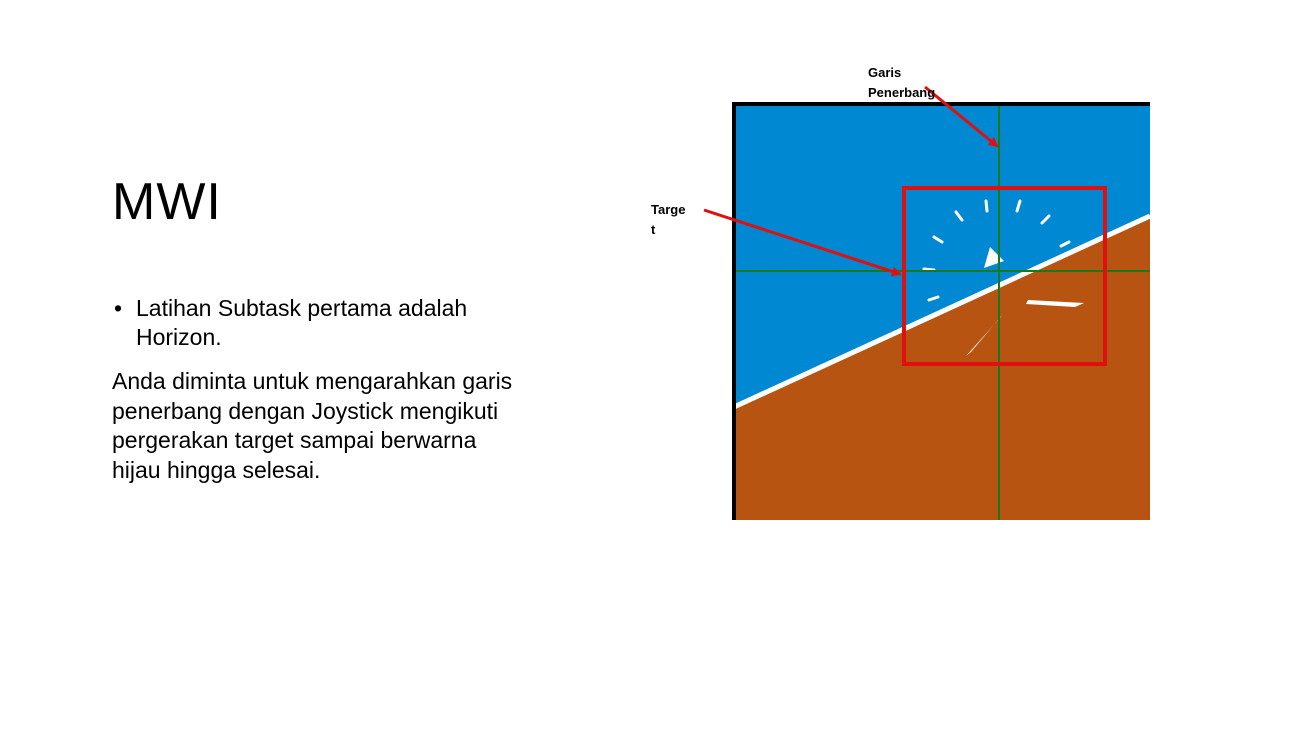 This screenshot has height=729, width=1295. I want to click on garis-penerbang-label-line1: Garis, so click(885, 72).